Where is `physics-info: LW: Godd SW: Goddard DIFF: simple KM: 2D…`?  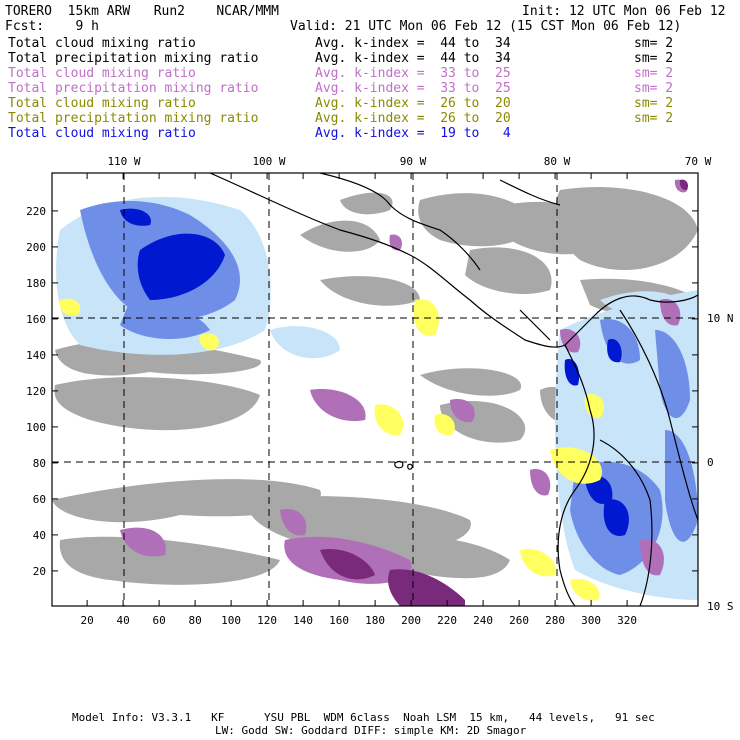
physics-info: LW: Godd SW: Goddard DIFF: simple KM: 2D… is located at coordinates (371, 730).